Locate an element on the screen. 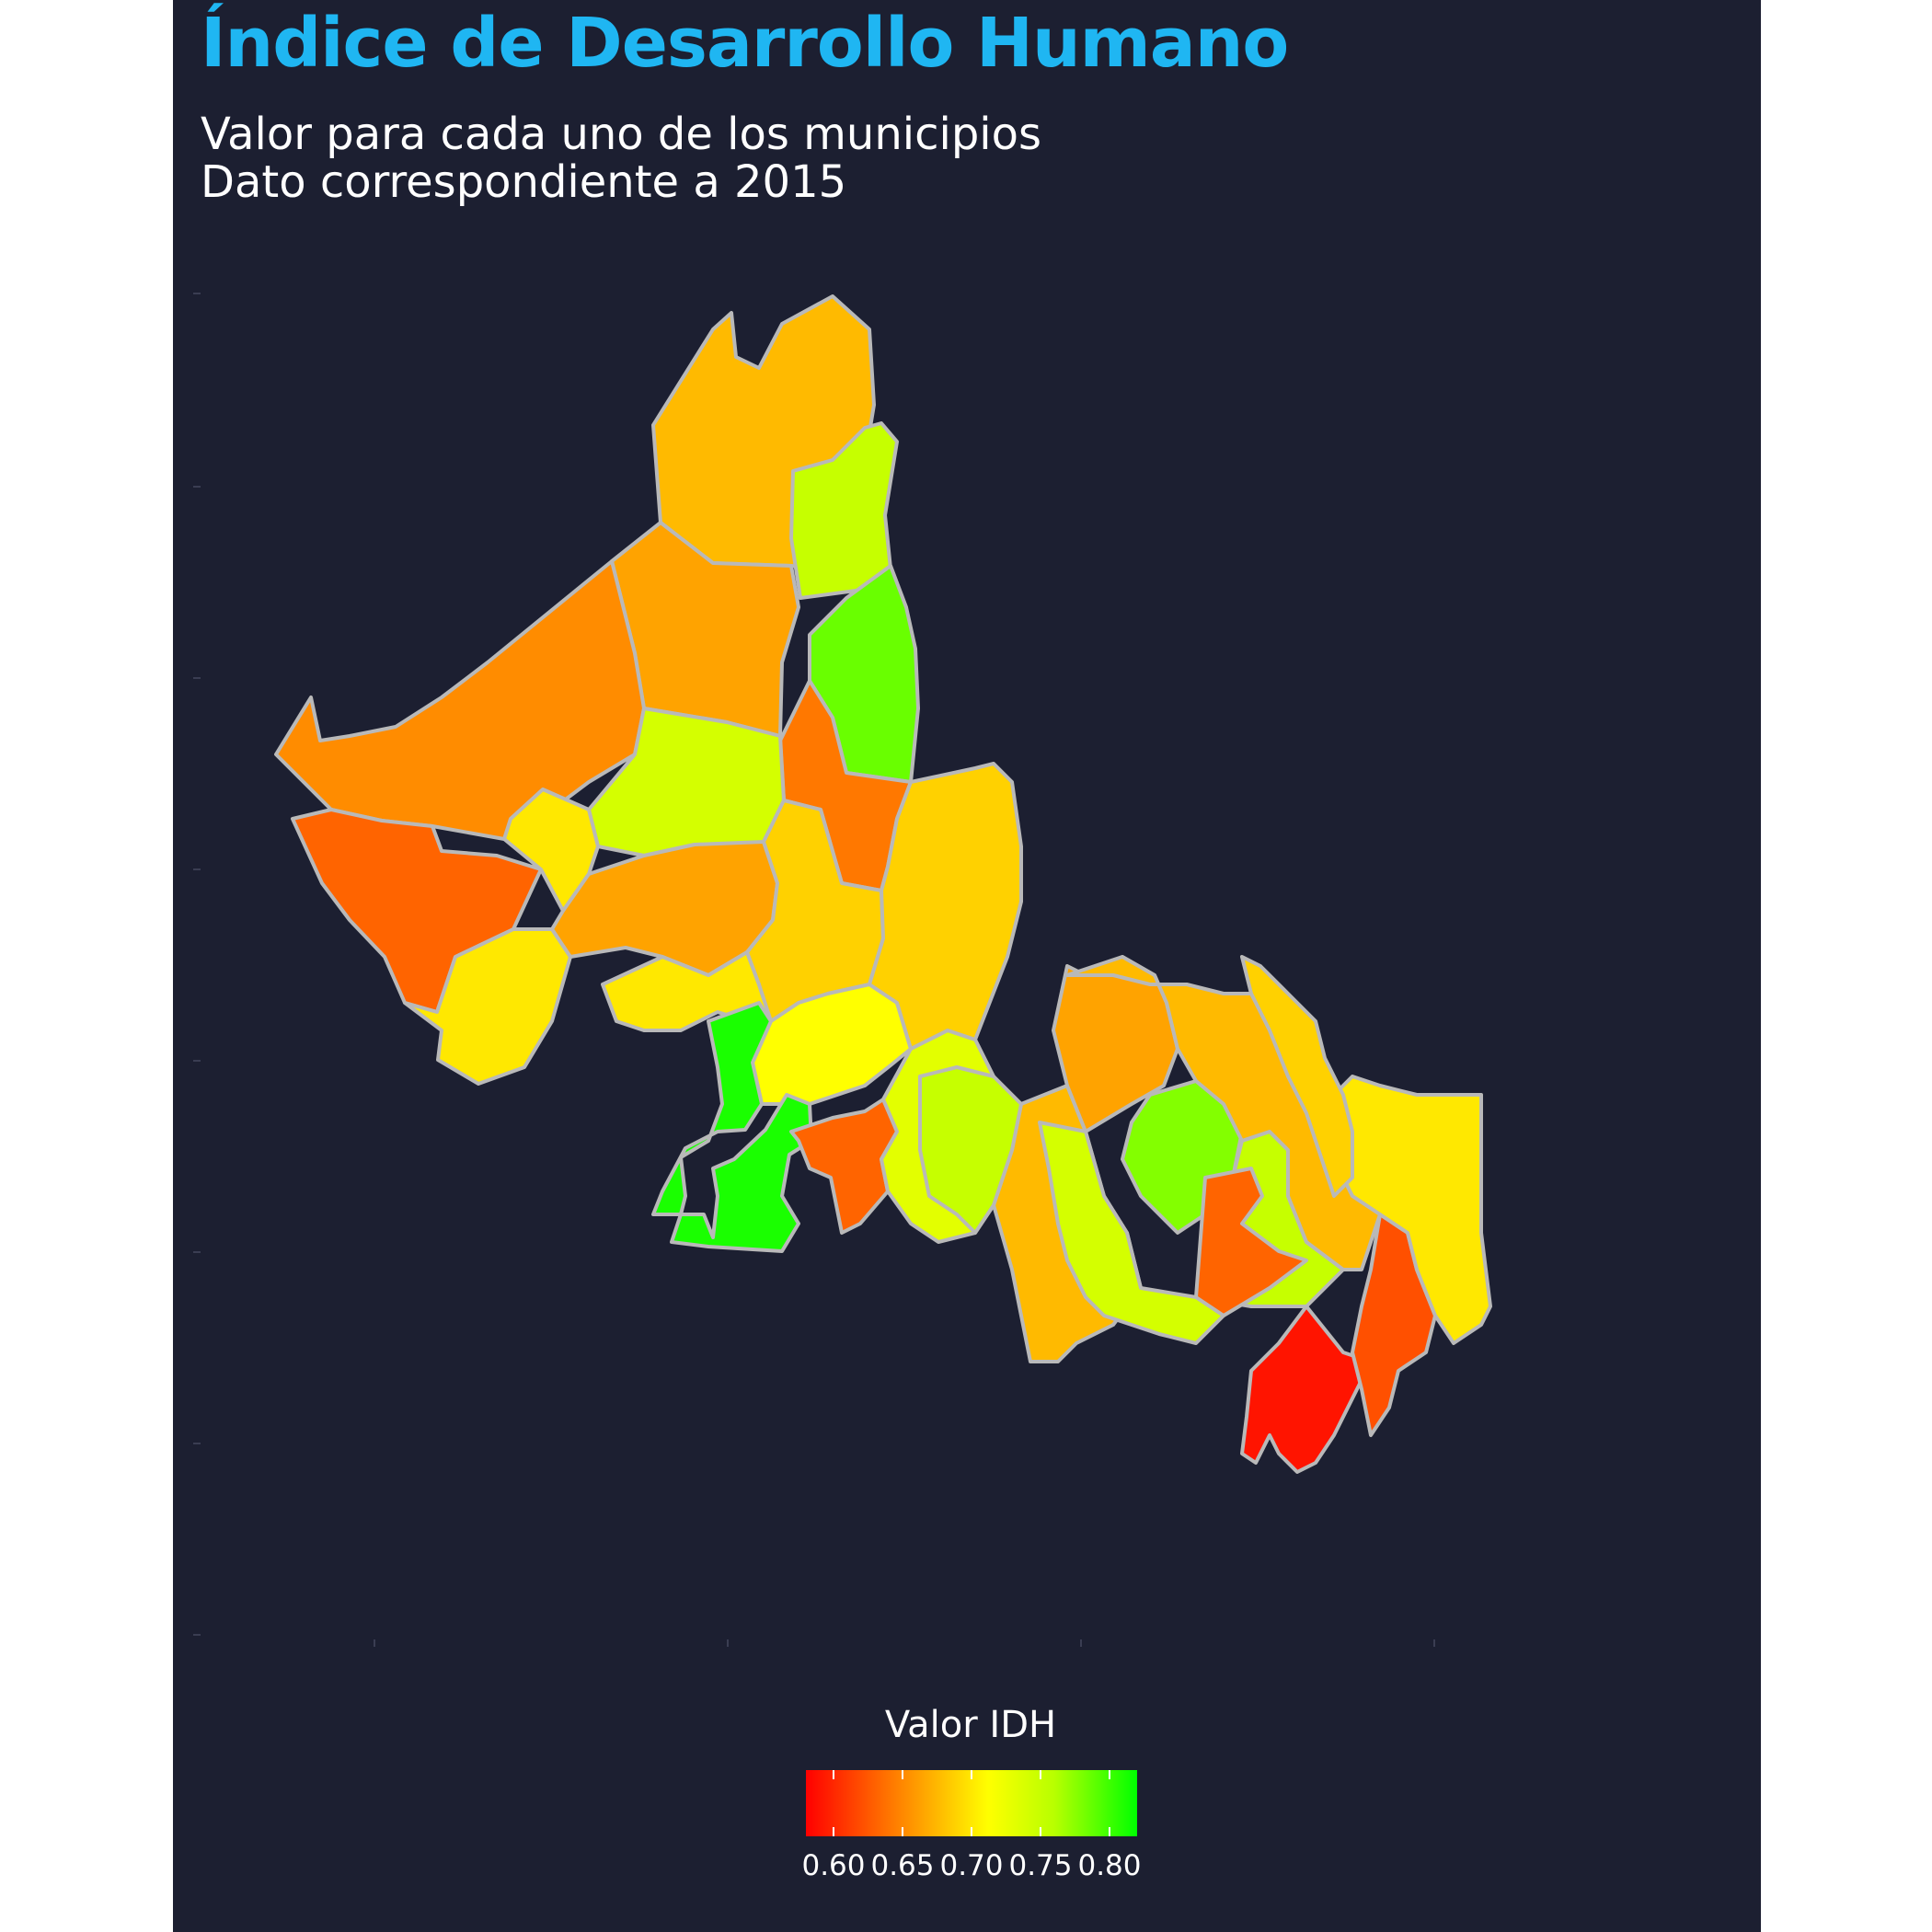 This screenshot has width=1932, height=1932. chart-subtitle-line-2: Dato correspondiente a 2015 is located at coordinates (524, 182).